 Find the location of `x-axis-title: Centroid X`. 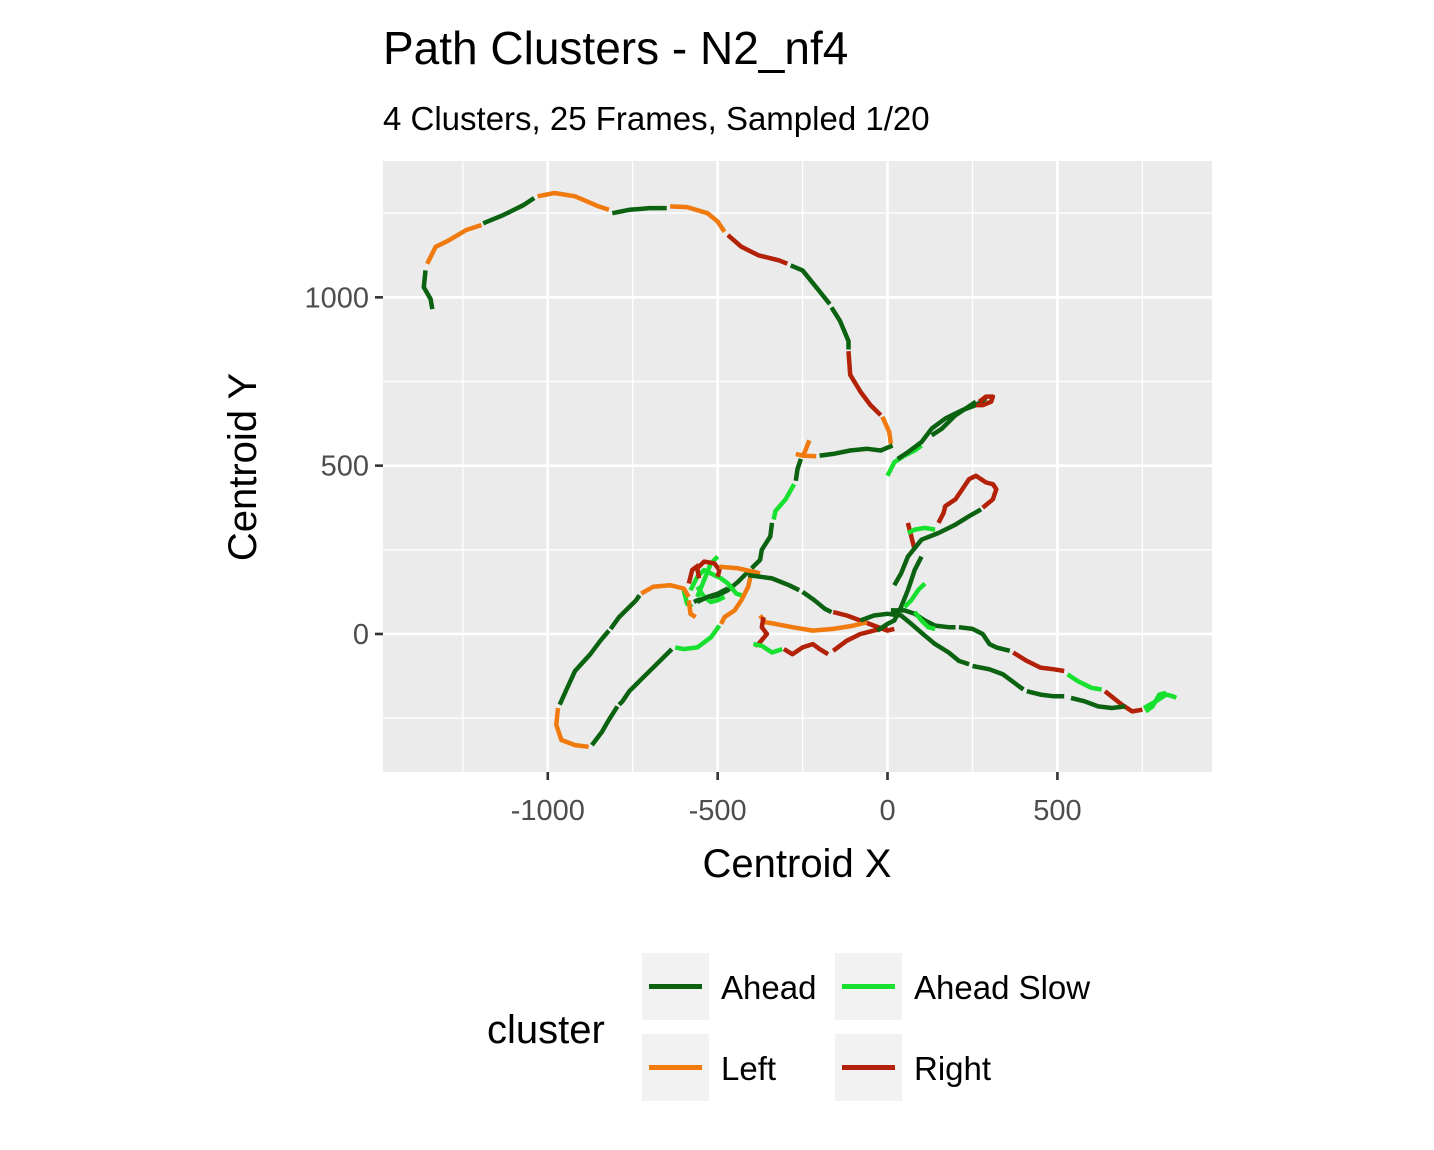

x-axis-title: Centroid X is located at coordinates (797, 864).